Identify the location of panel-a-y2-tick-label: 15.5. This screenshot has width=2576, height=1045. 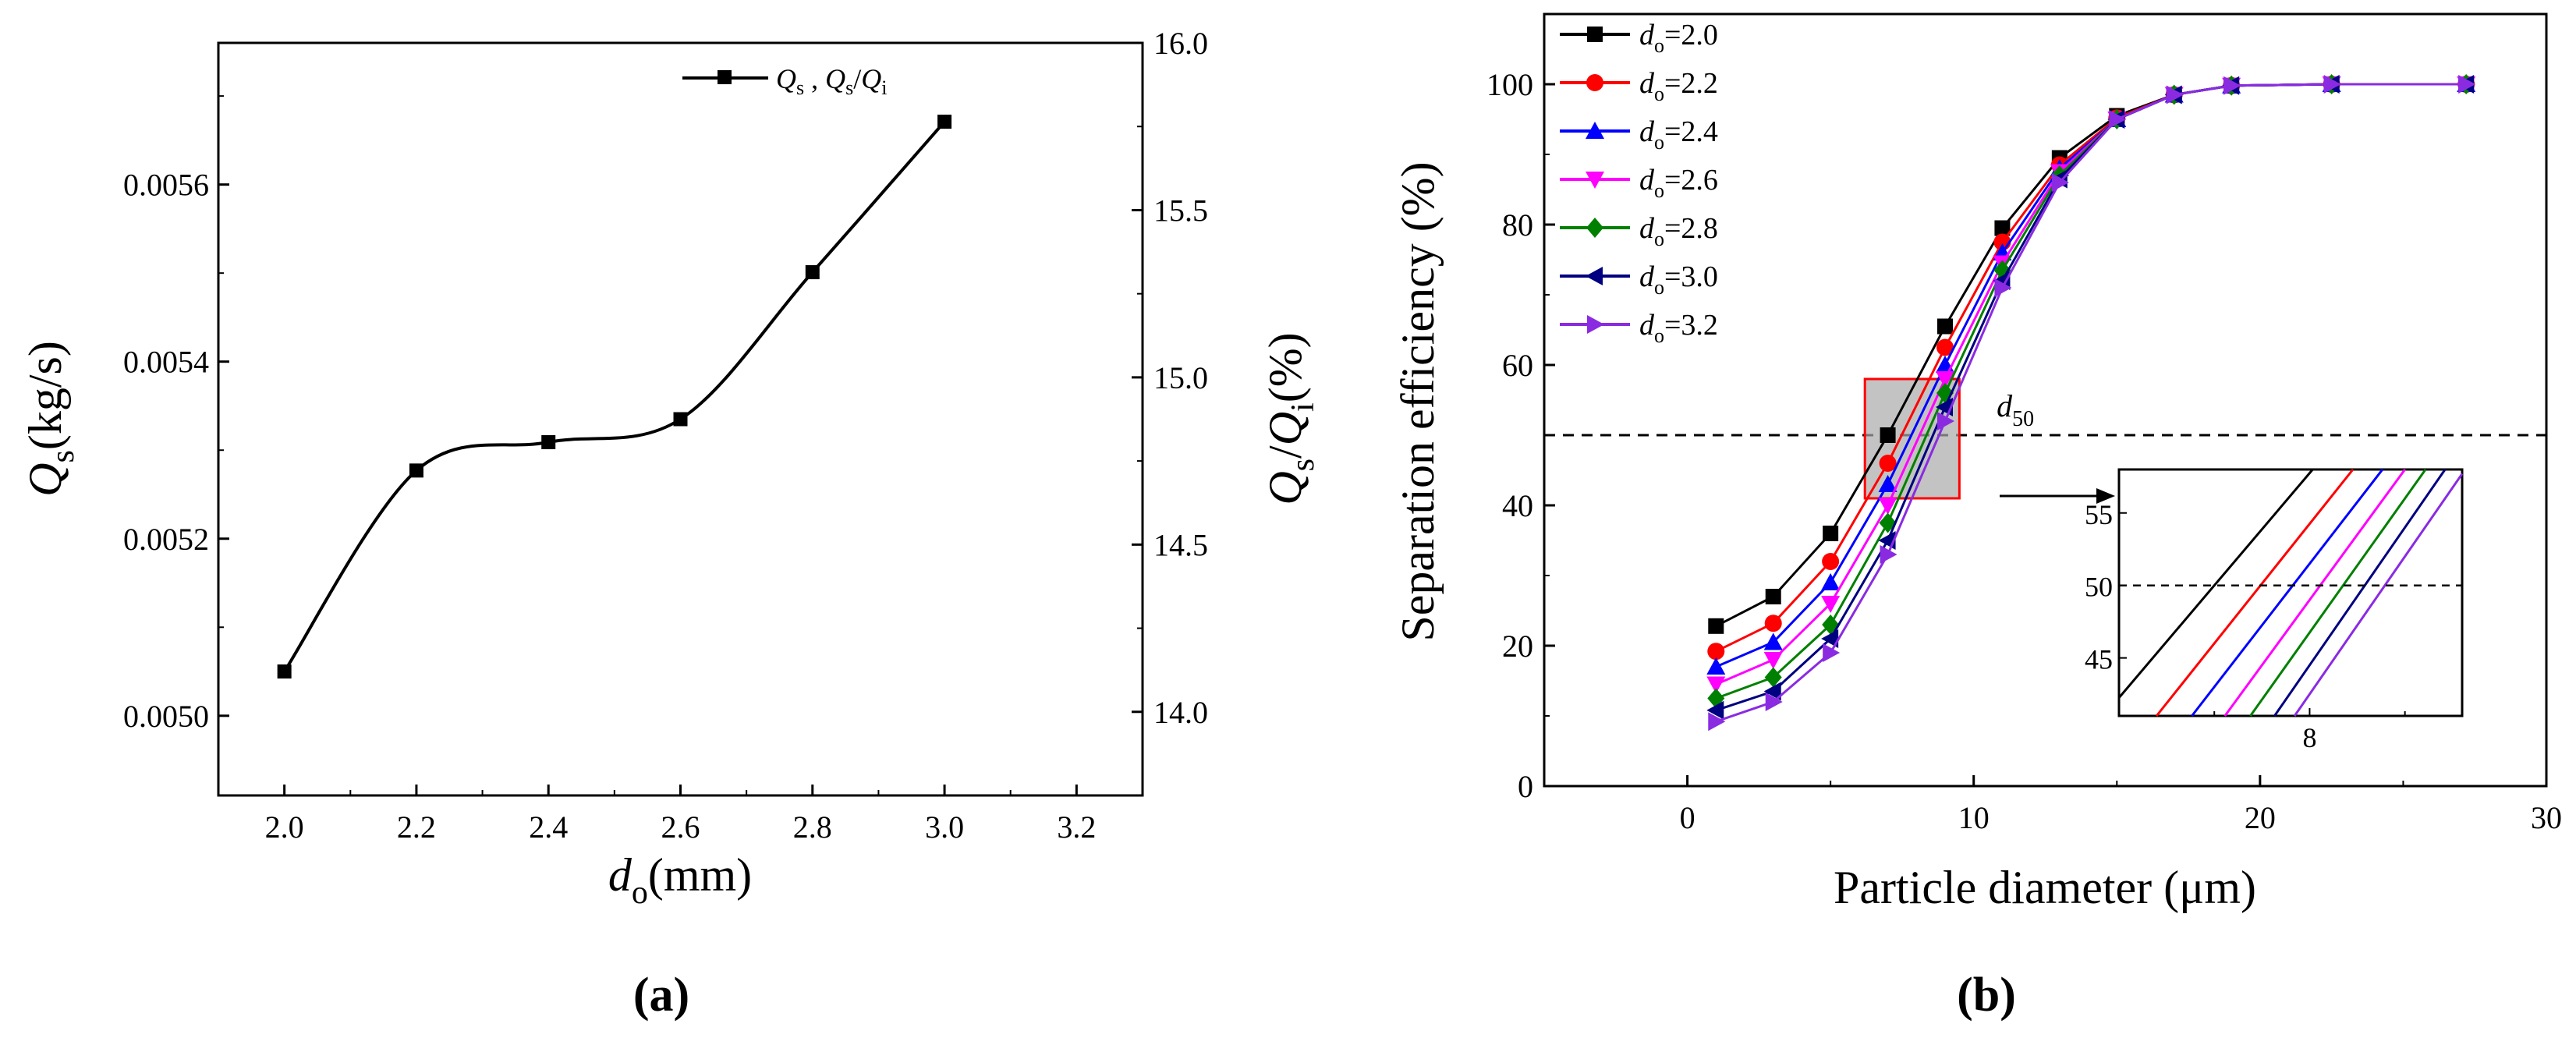
(1180, 210).